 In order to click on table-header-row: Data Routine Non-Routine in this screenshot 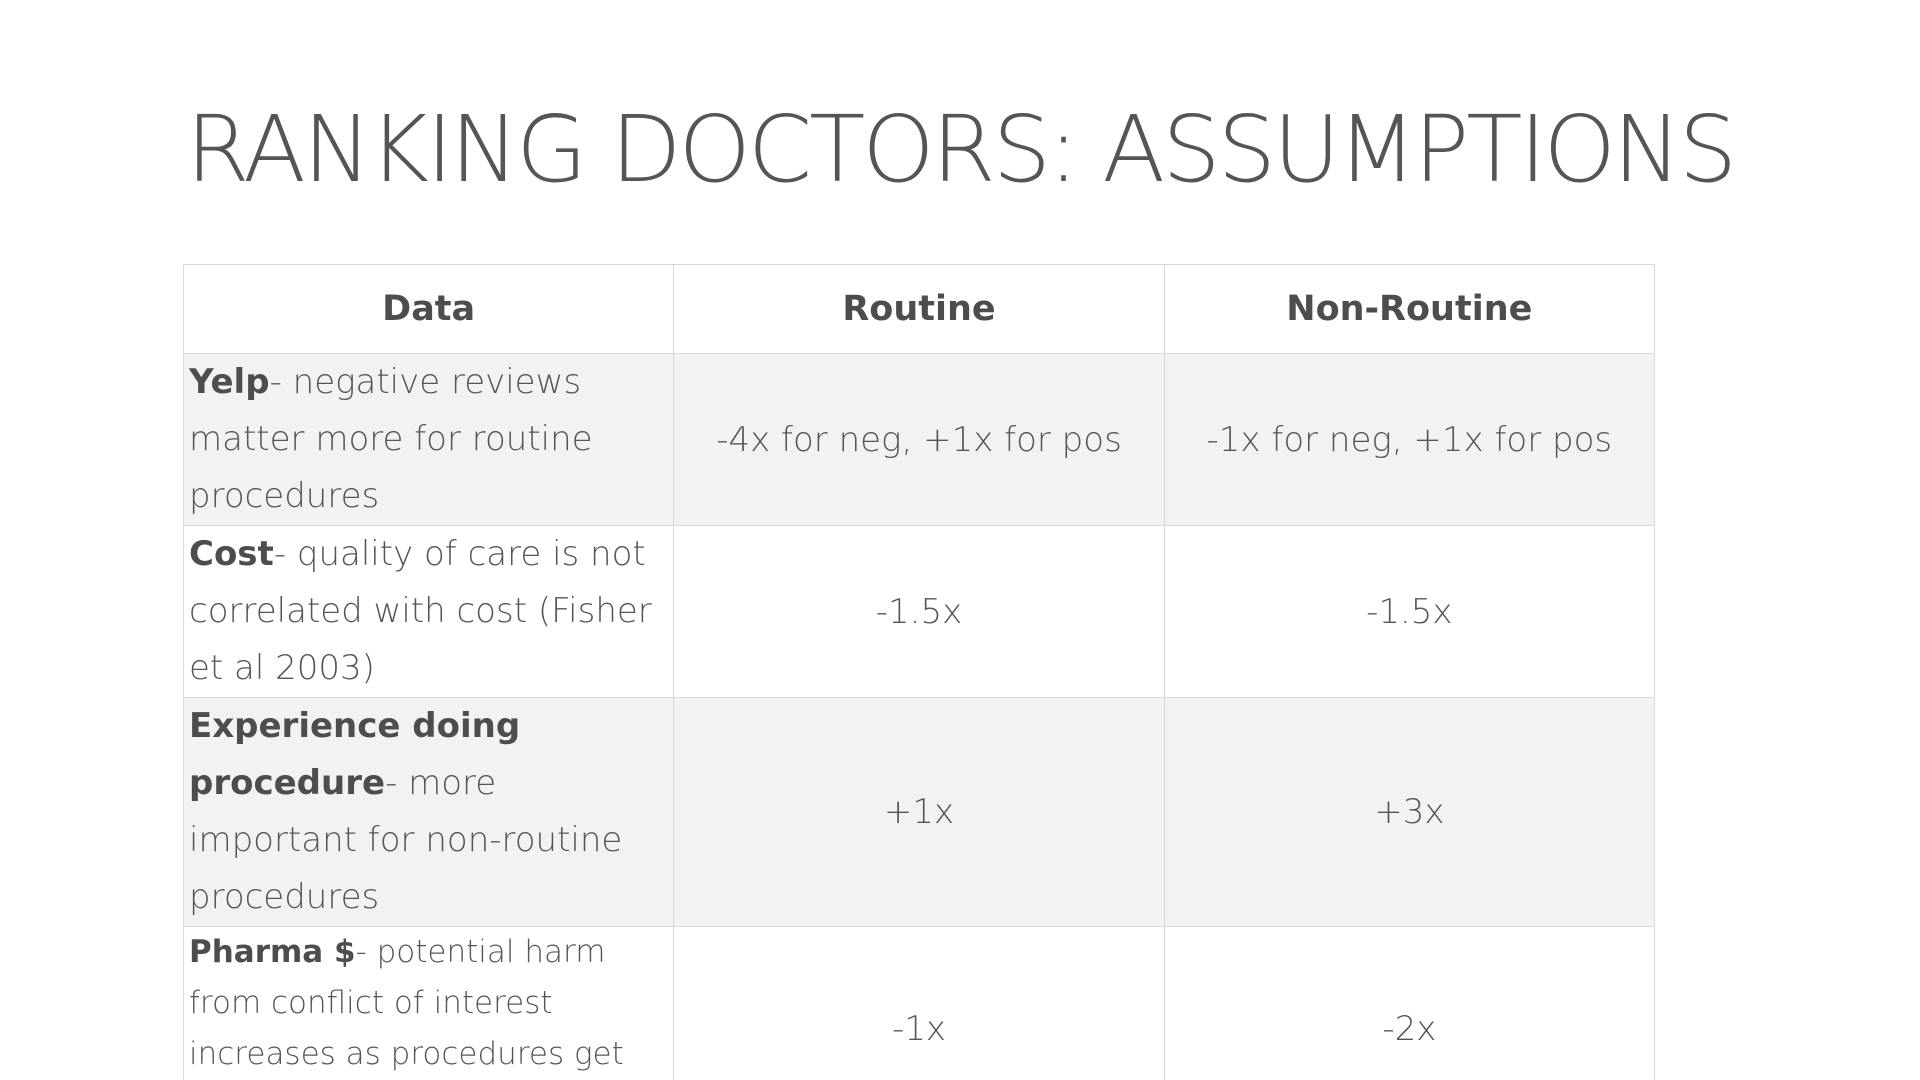, I will do `click(919, 309)`.